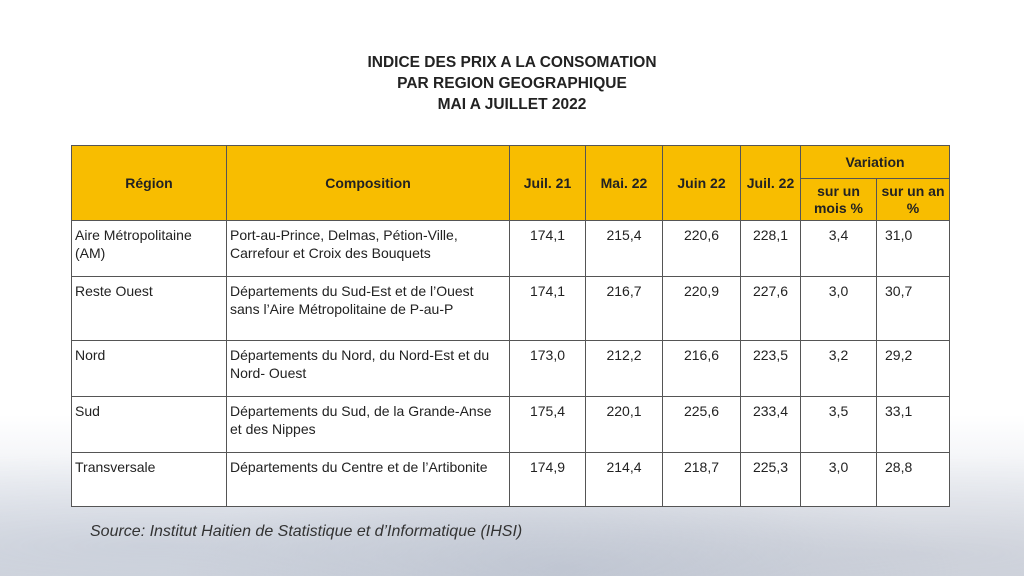  What do you see at coordinates (701, 424) in the screenshot?
I see `cell-jun22: 225,6` at bounding box center [701, 424].